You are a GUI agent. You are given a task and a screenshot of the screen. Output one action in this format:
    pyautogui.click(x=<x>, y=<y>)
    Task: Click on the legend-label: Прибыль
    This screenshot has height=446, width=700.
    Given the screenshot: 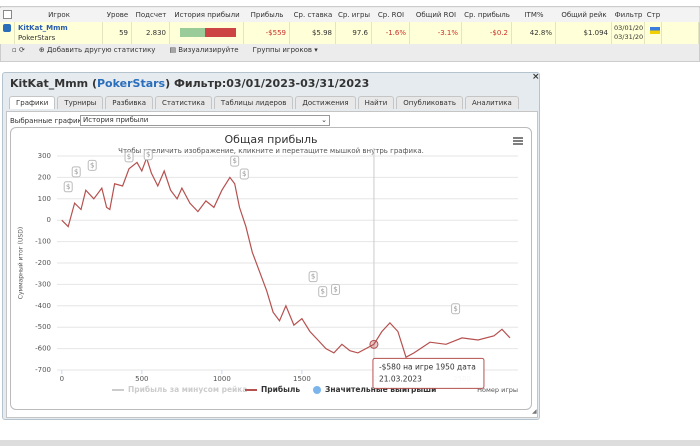 What is the action you would take?
    pyautogui.click(x=280, y=389)
    